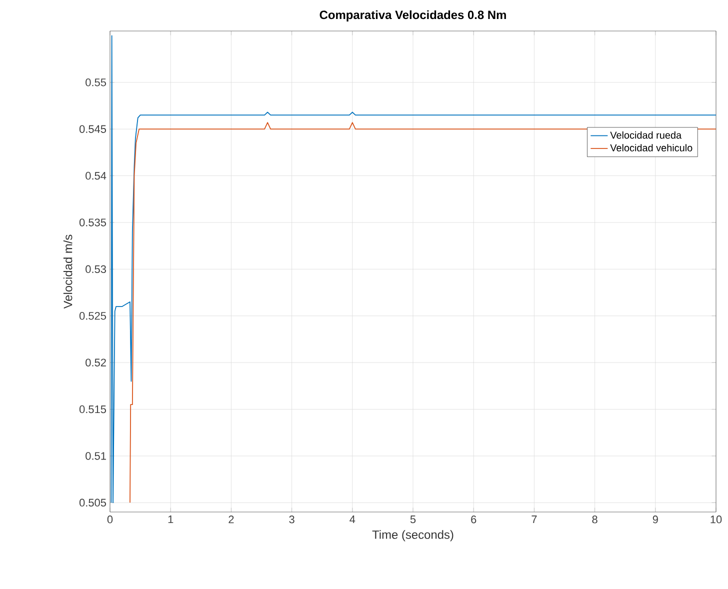  I want to click on y-tick-label: 0.55, so click(96, 82).